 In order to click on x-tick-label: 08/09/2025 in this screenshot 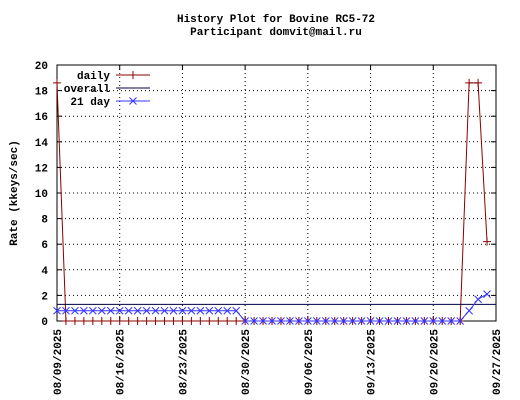, I will do `click(59, 362)`.